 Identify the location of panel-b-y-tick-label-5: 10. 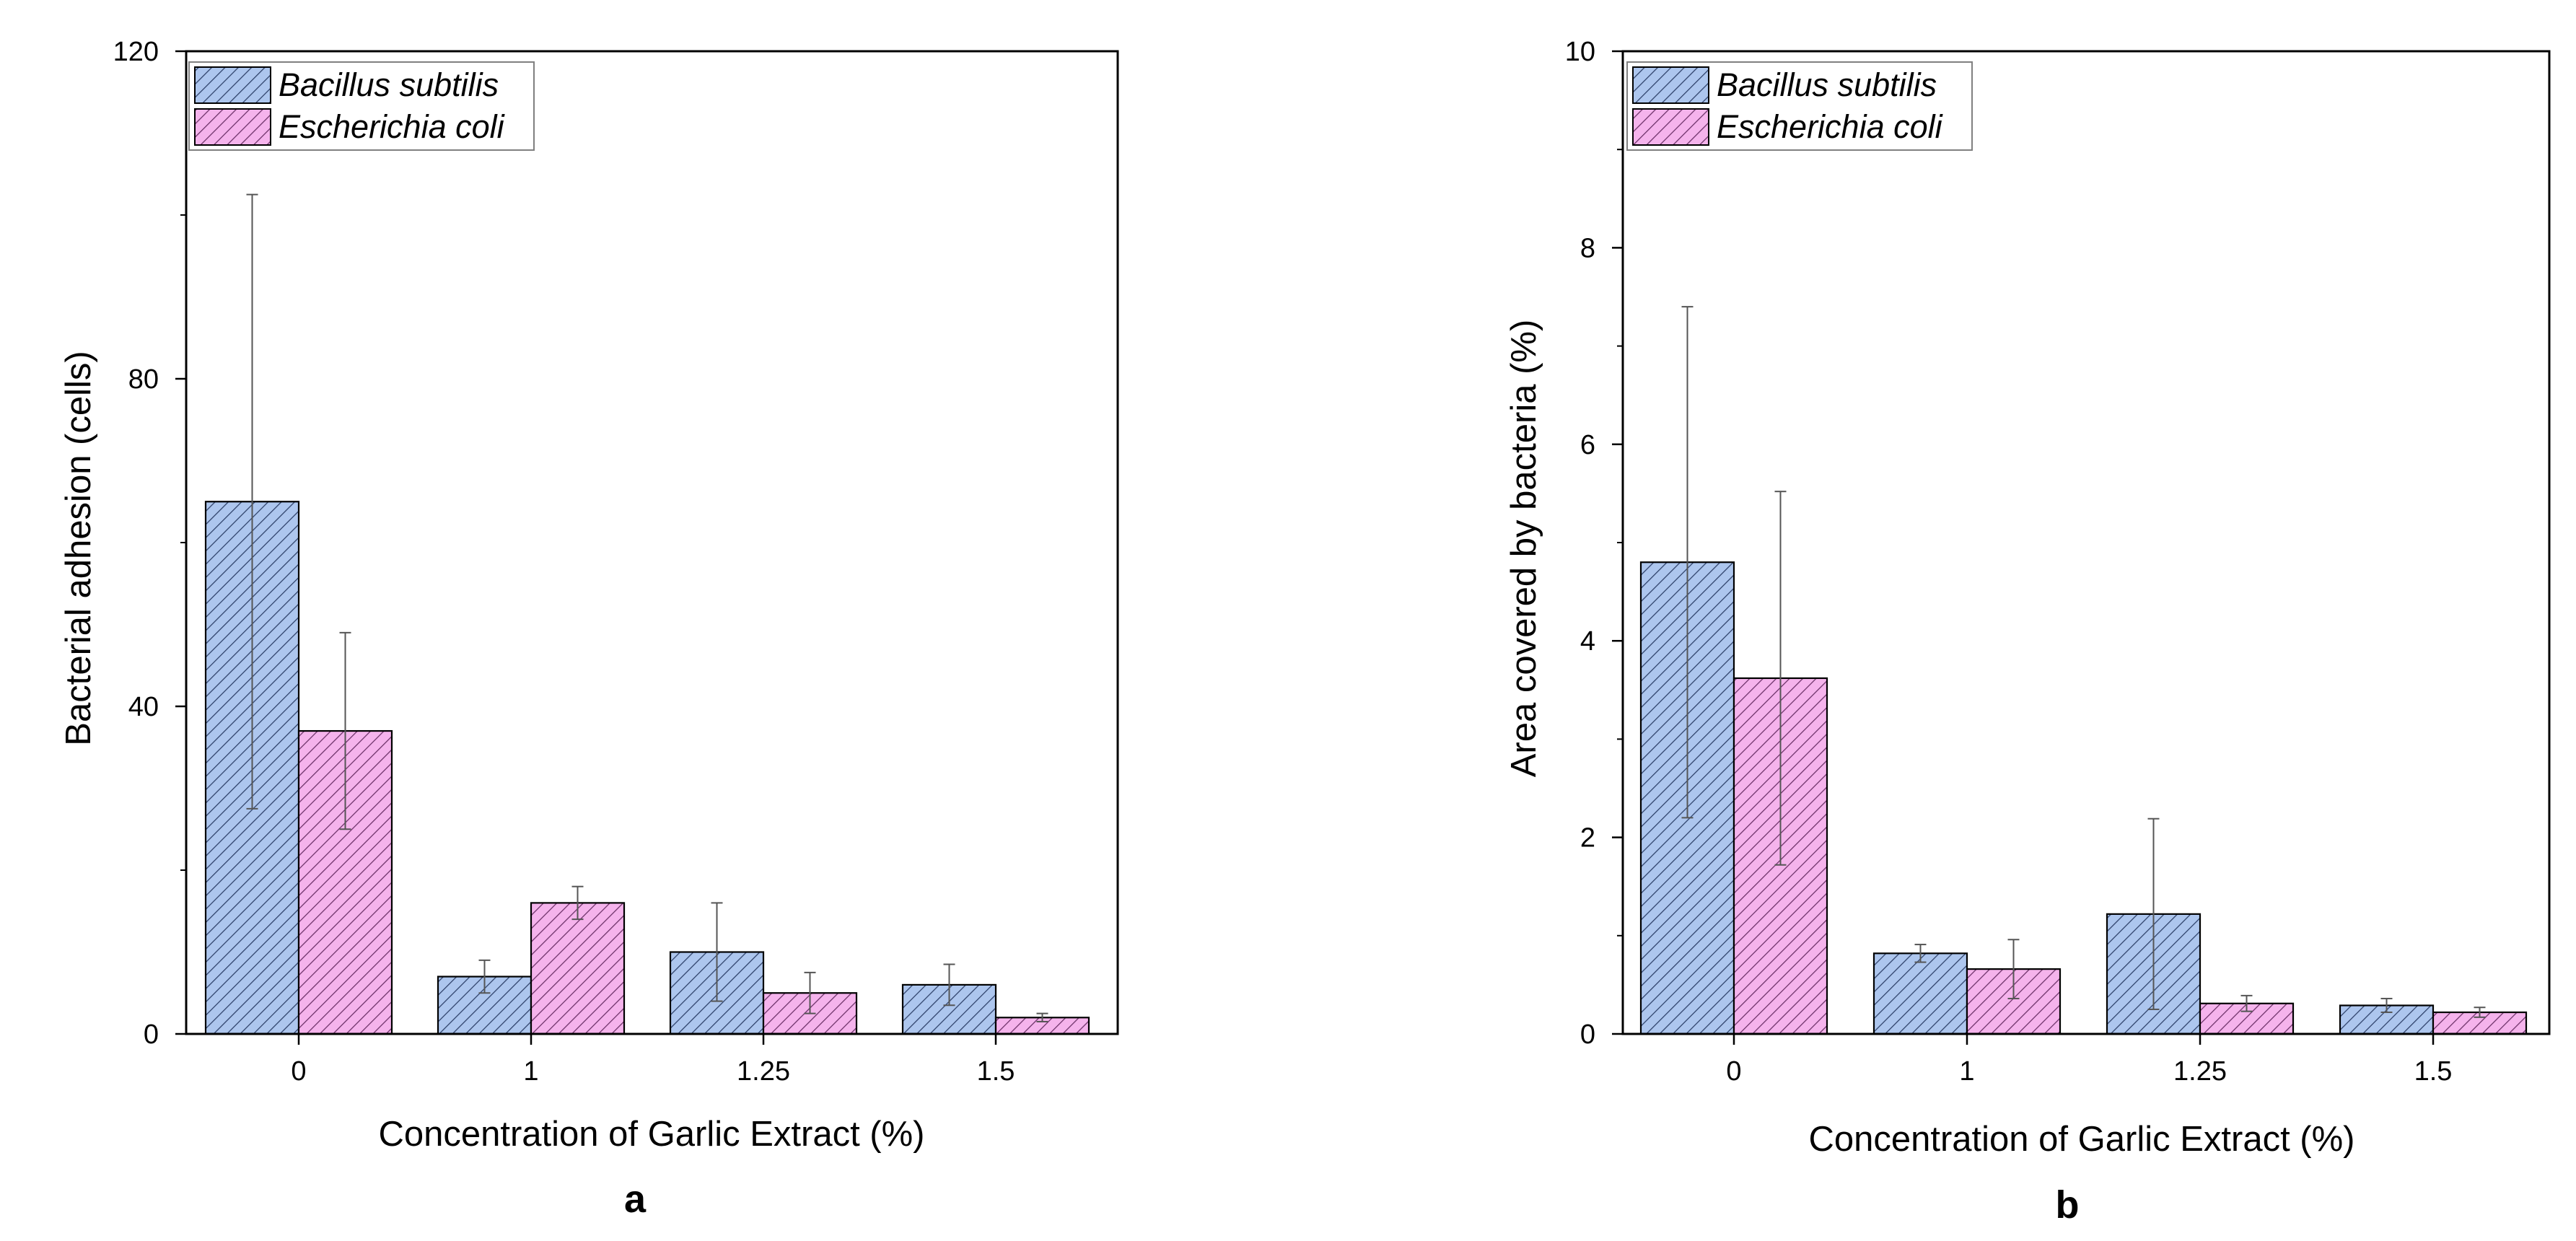
(1580, 52).